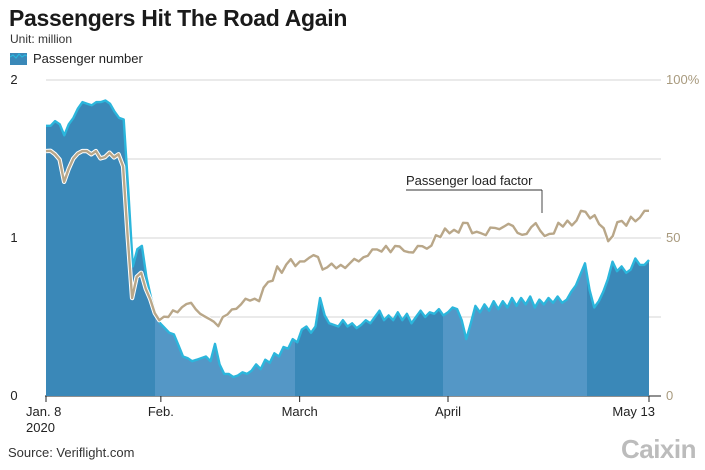 The image size is (705, 470). I want to click on x-tick-label: Jan. 8, so click(43, 411).